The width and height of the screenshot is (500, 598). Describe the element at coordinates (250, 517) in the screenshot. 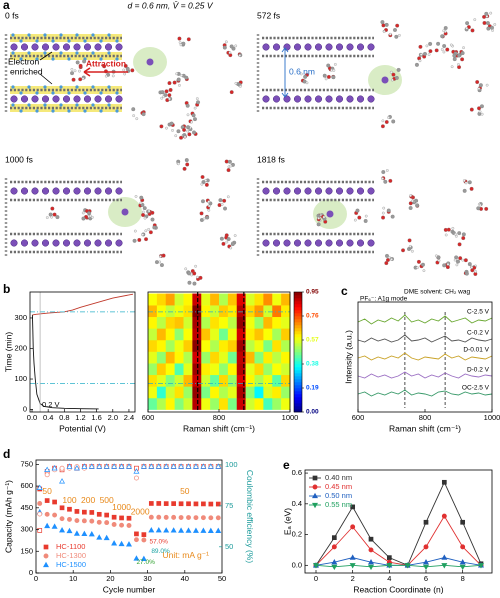

I see `y2-axis-label: Coulombic efficiency (%)` at that location.